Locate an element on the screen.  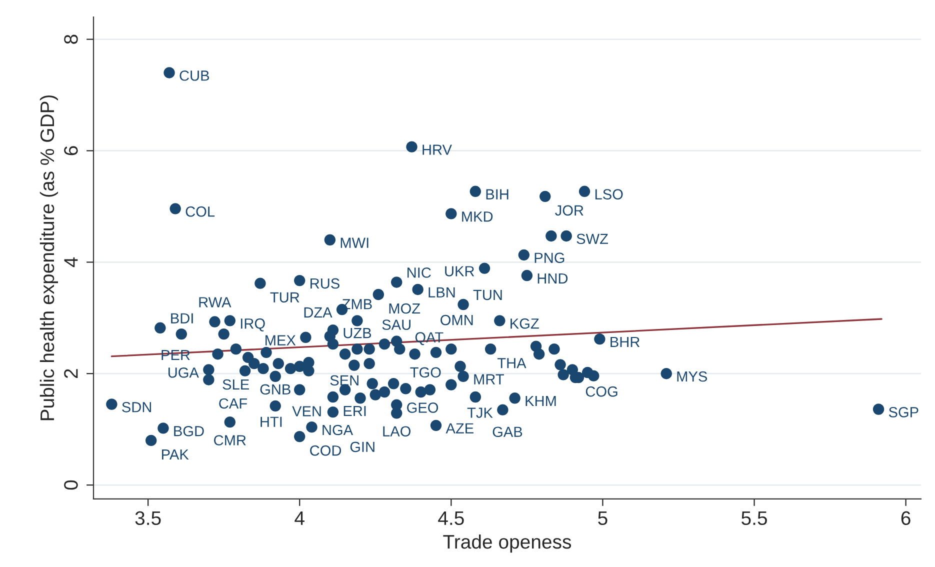
annotation: MOZ is located at coordinates (404, 308).